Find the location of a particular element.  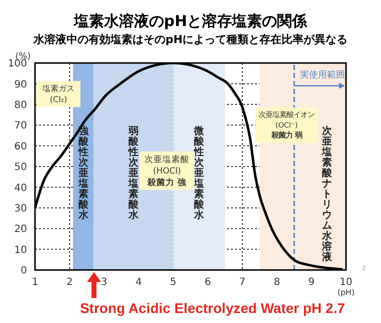

y-tick-label: 0 is located at coordinates (23, 271).